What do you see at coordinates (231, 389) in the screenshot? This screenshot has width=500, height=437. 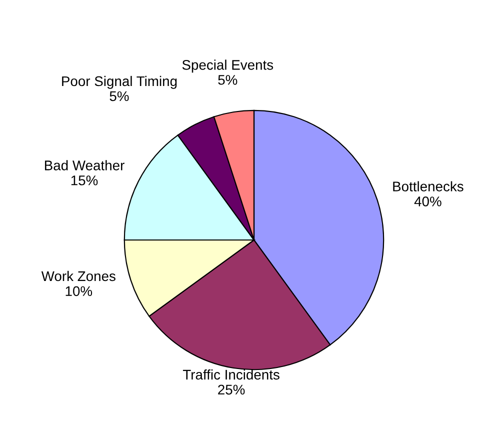 I see `data-label: 25%` at bounding box center [231, 389].